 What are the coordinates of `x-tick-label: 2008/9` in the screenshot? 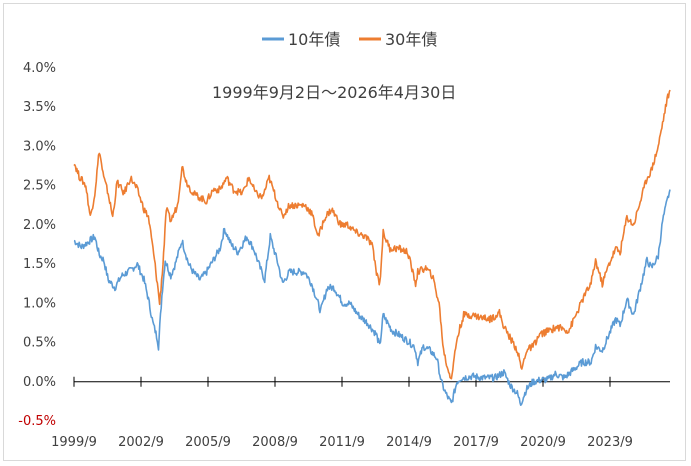 It's located at (275, 442).